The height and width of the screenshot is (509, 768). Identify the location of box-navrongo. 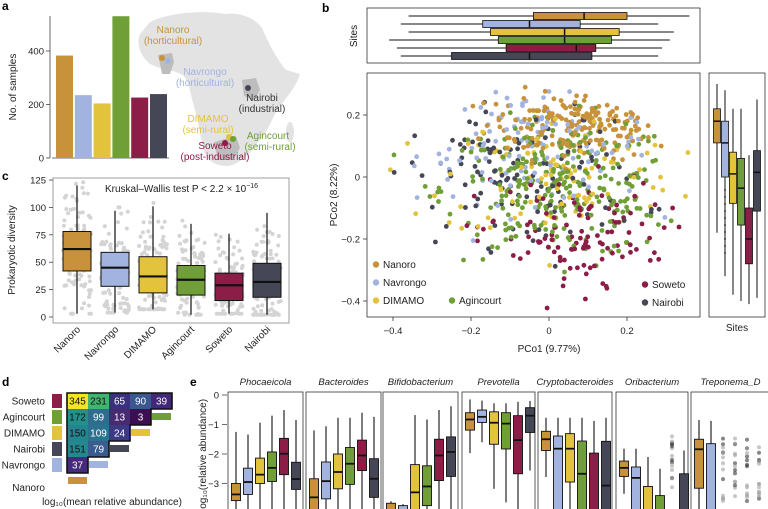
(711, 476).